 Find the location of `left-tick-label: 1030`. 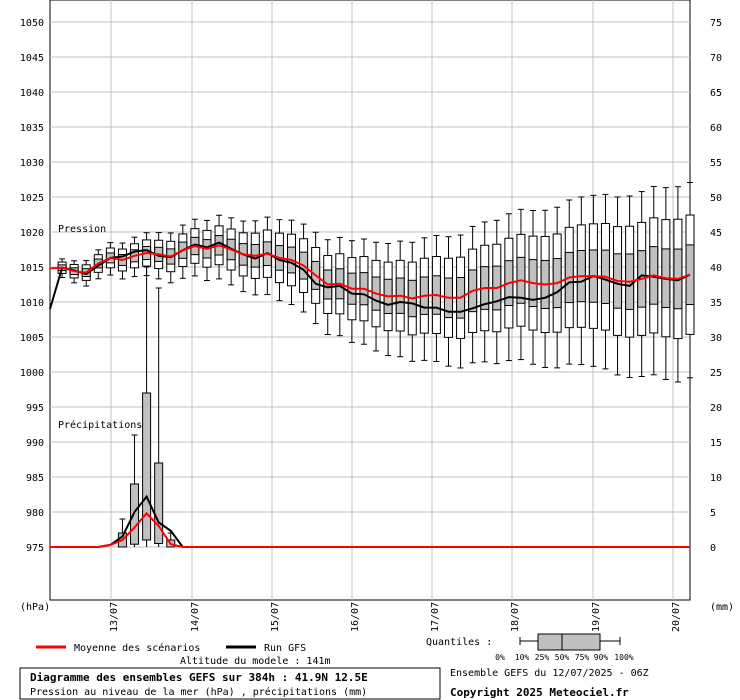

left-tick-label: 1030 is located at coordinates (32, 163).